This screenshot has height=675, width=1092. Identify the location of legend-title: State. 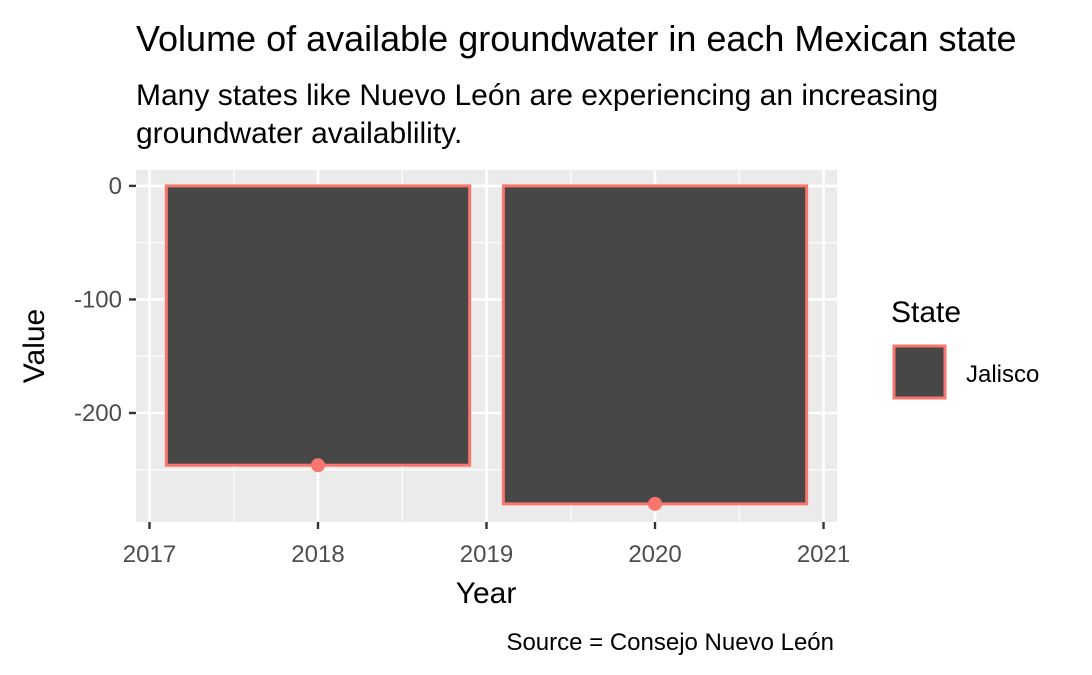
(926, 312).